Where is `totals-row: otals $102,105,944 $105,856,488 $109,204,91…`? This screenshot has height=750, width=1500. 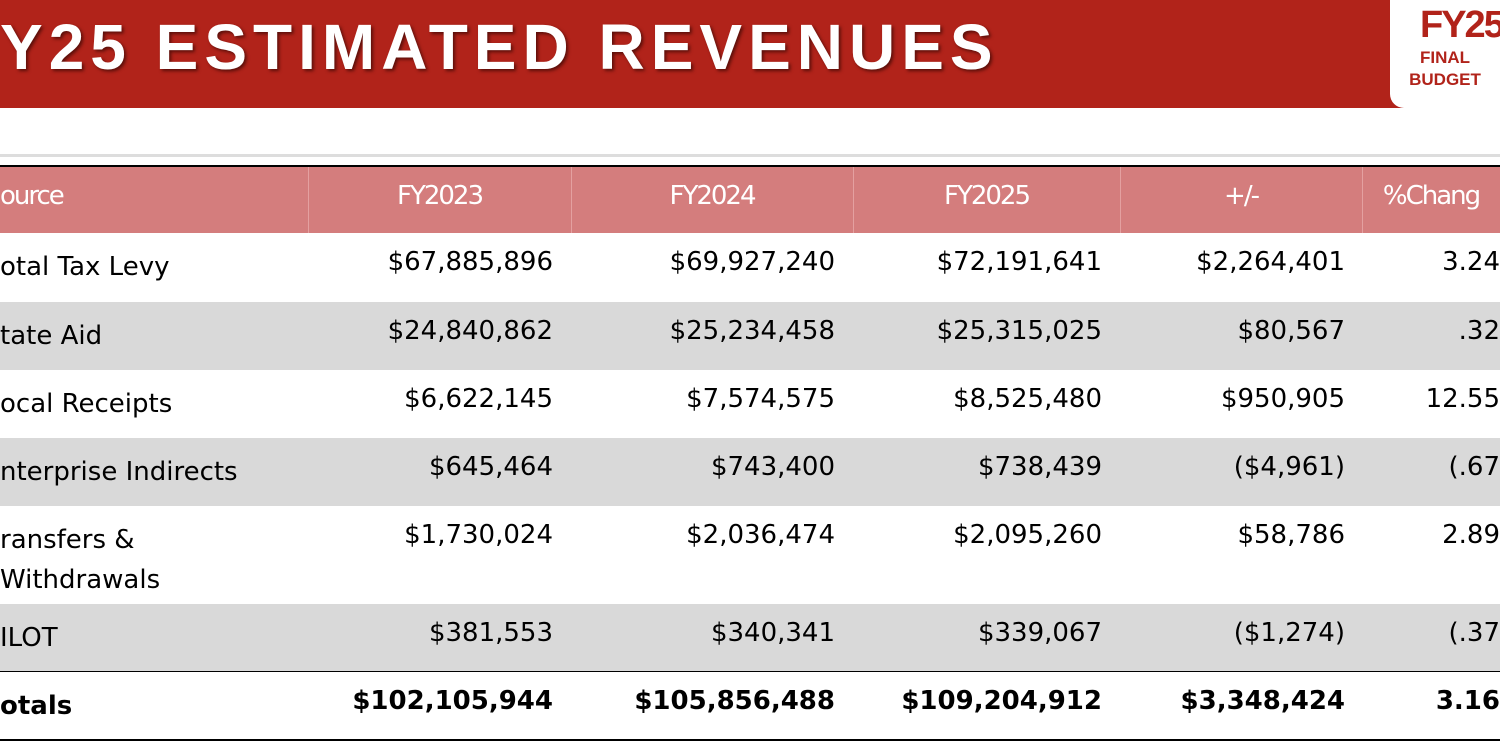 totals-row: otals $102,105,944 $105,856,488 $109,204,91… is located at coordinates (750, 706).